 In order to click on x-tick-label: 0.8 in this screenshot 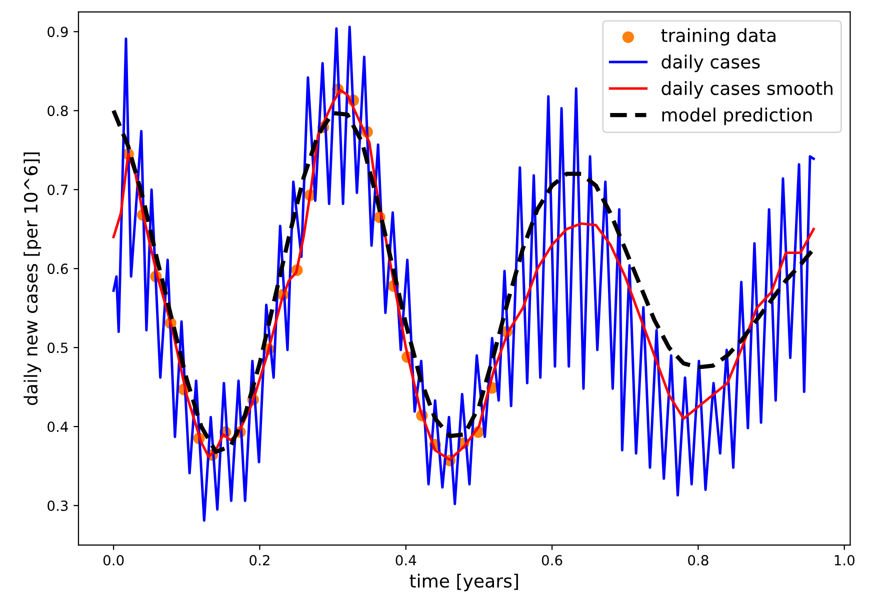, I will do `click(698, 560)`.